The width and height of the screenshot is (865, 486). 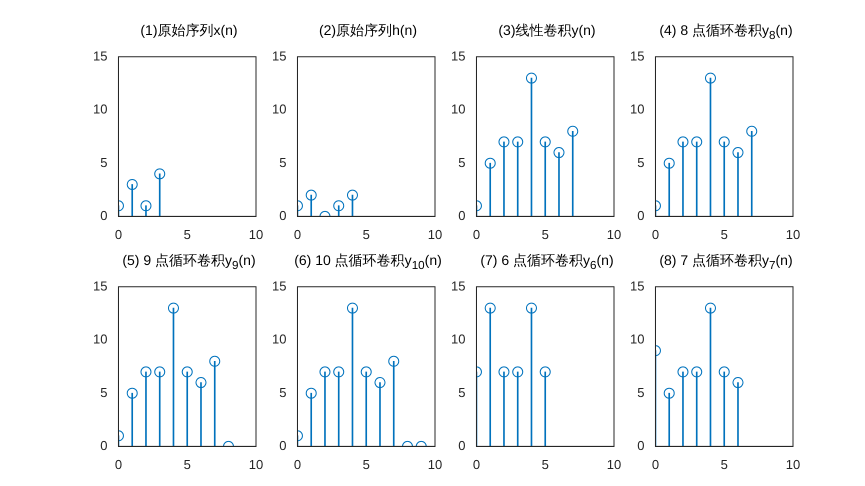 I want to click on chart-title: (5) 9 点循环卷积y$_{9}$(n), so click(x=189, y=263).